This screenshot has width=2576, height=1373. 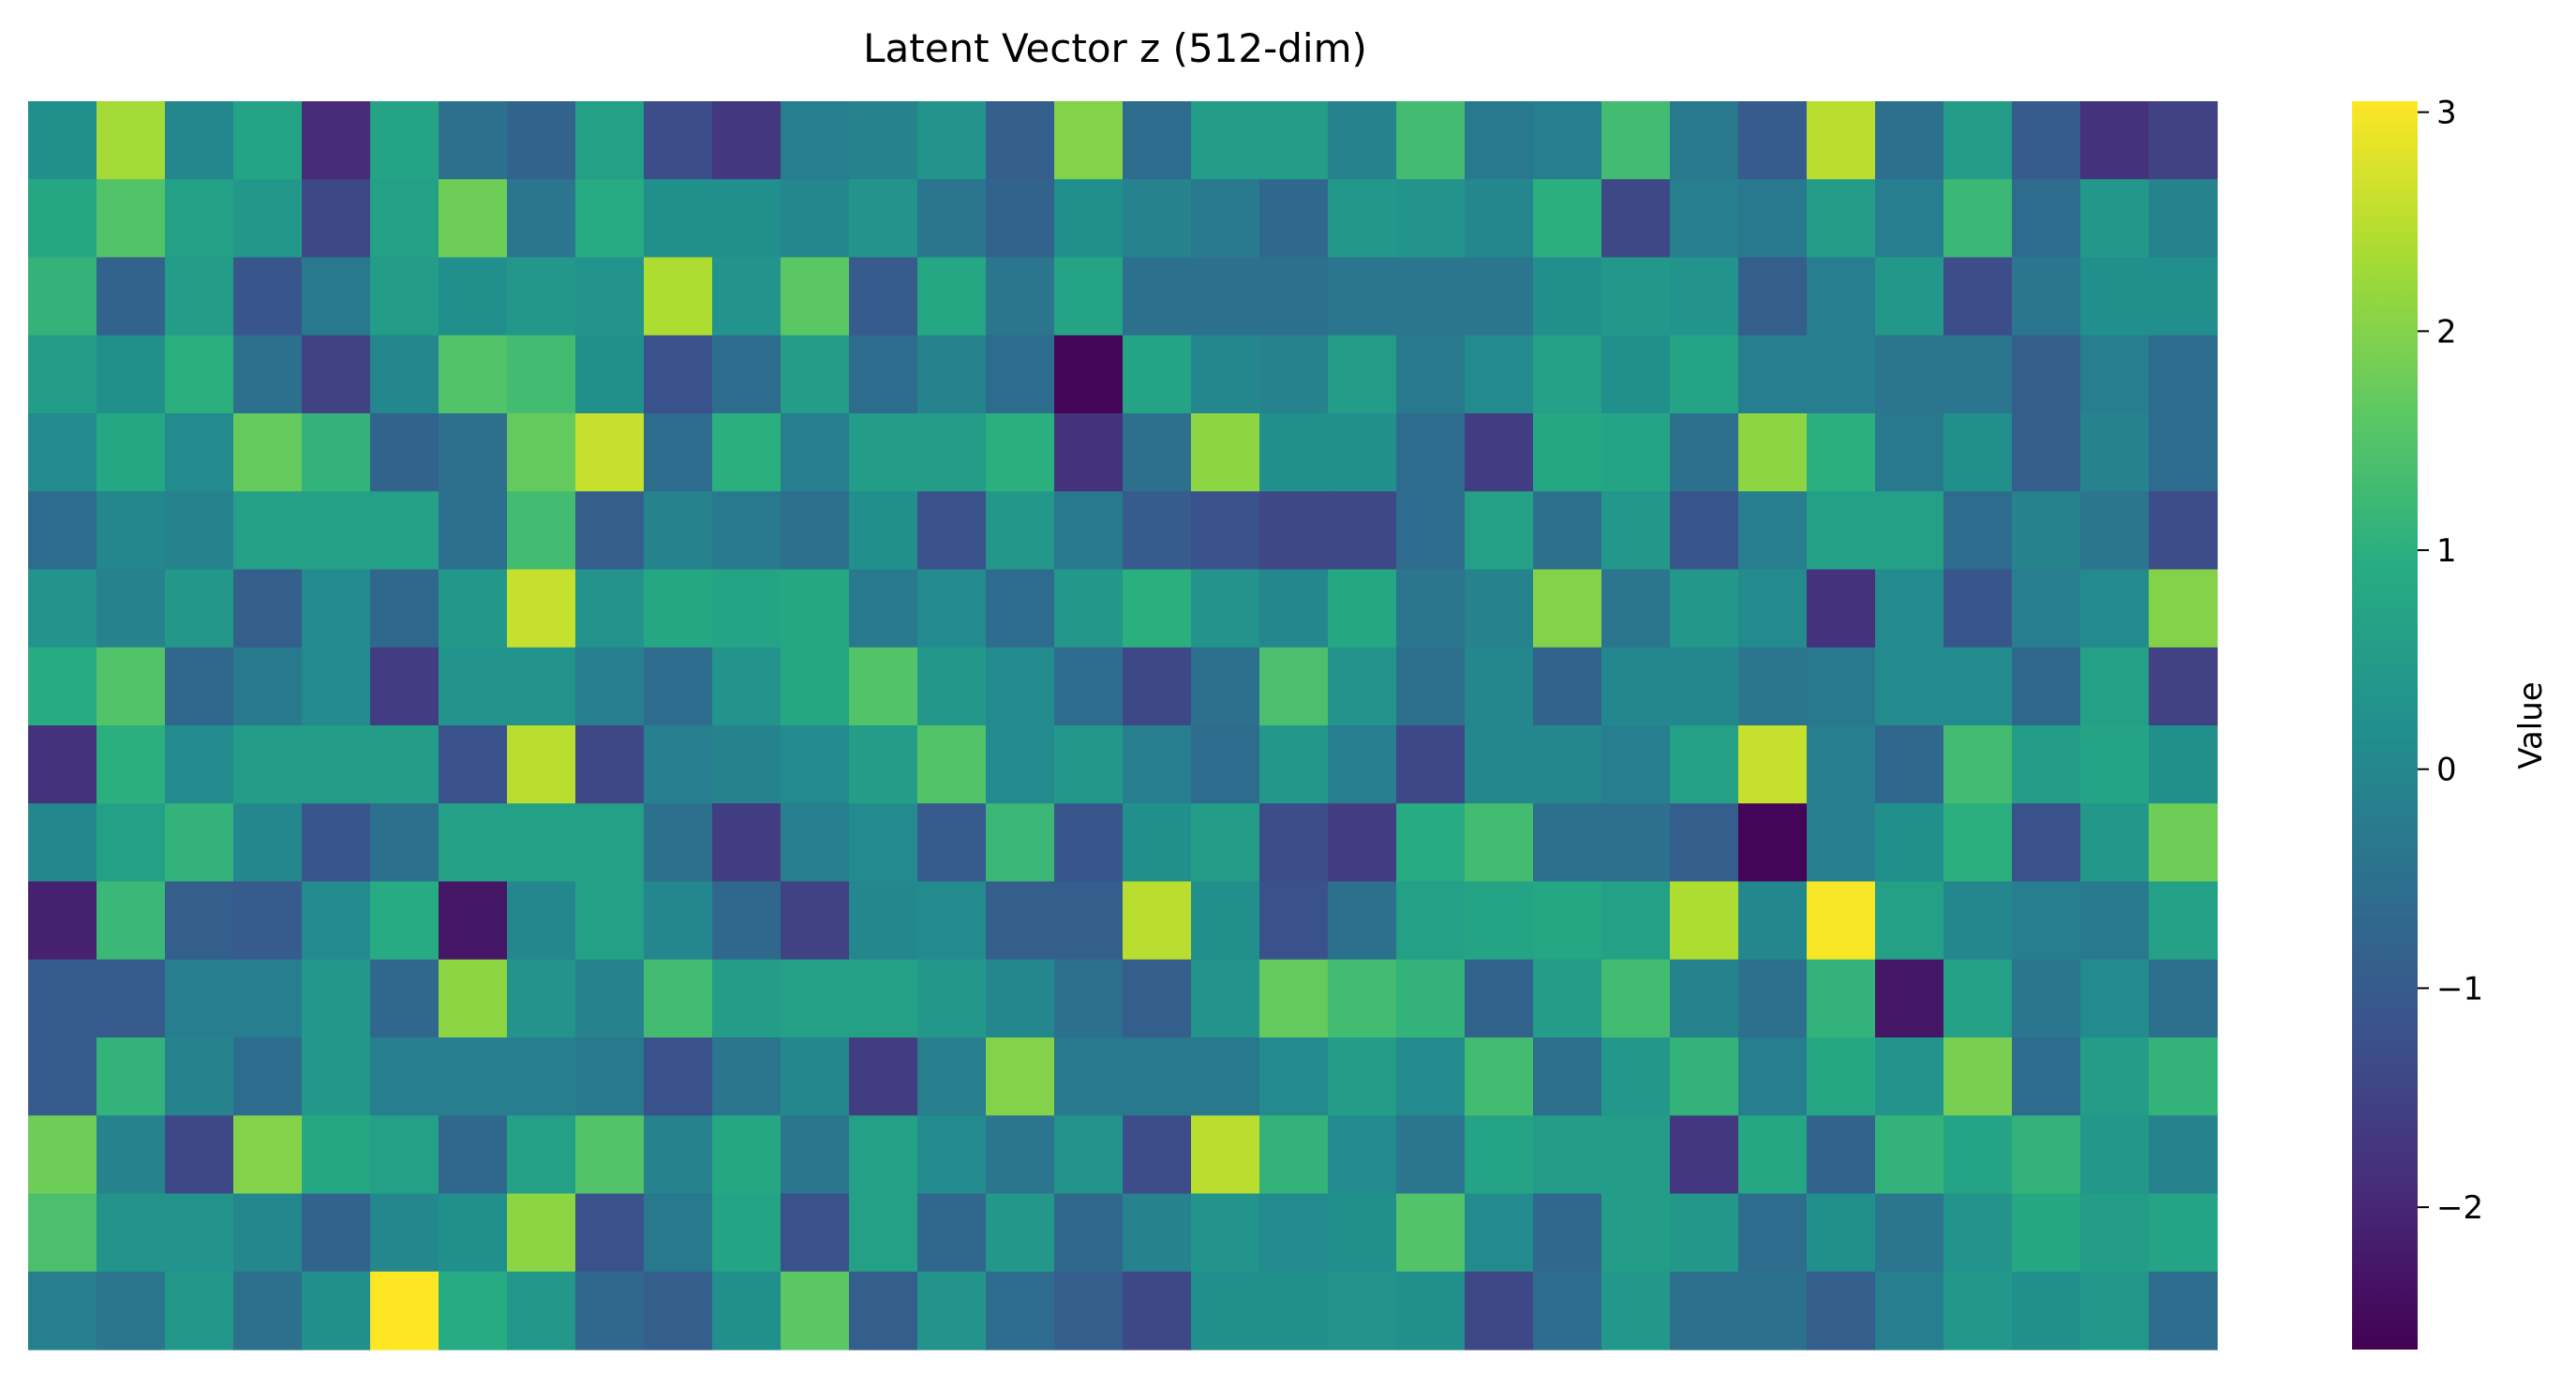 I want to click on colorbar-tick-label: 1, so click(x=2446, y=551).